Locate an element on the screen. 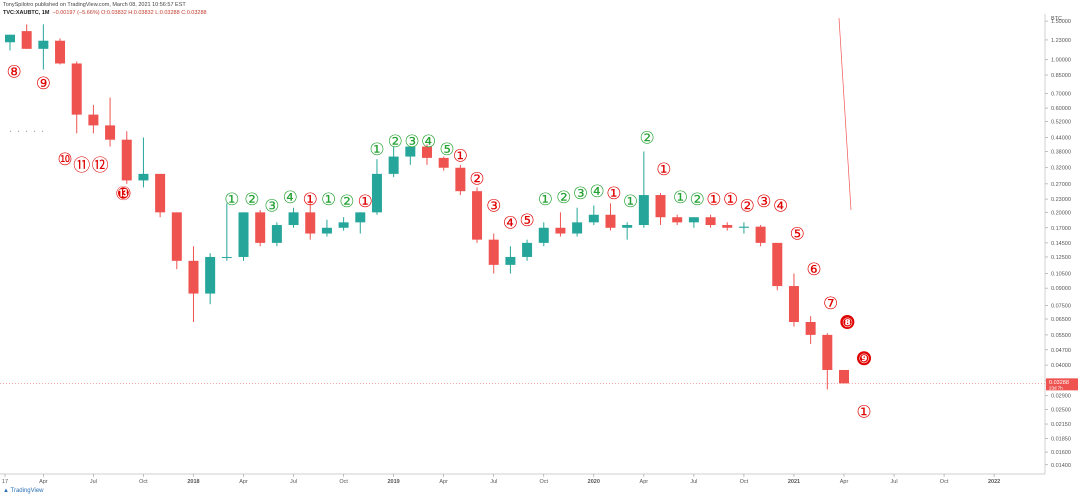 The image size is (1080, 501). x-tick-label: 2021 is located at coordinates (794, 482).